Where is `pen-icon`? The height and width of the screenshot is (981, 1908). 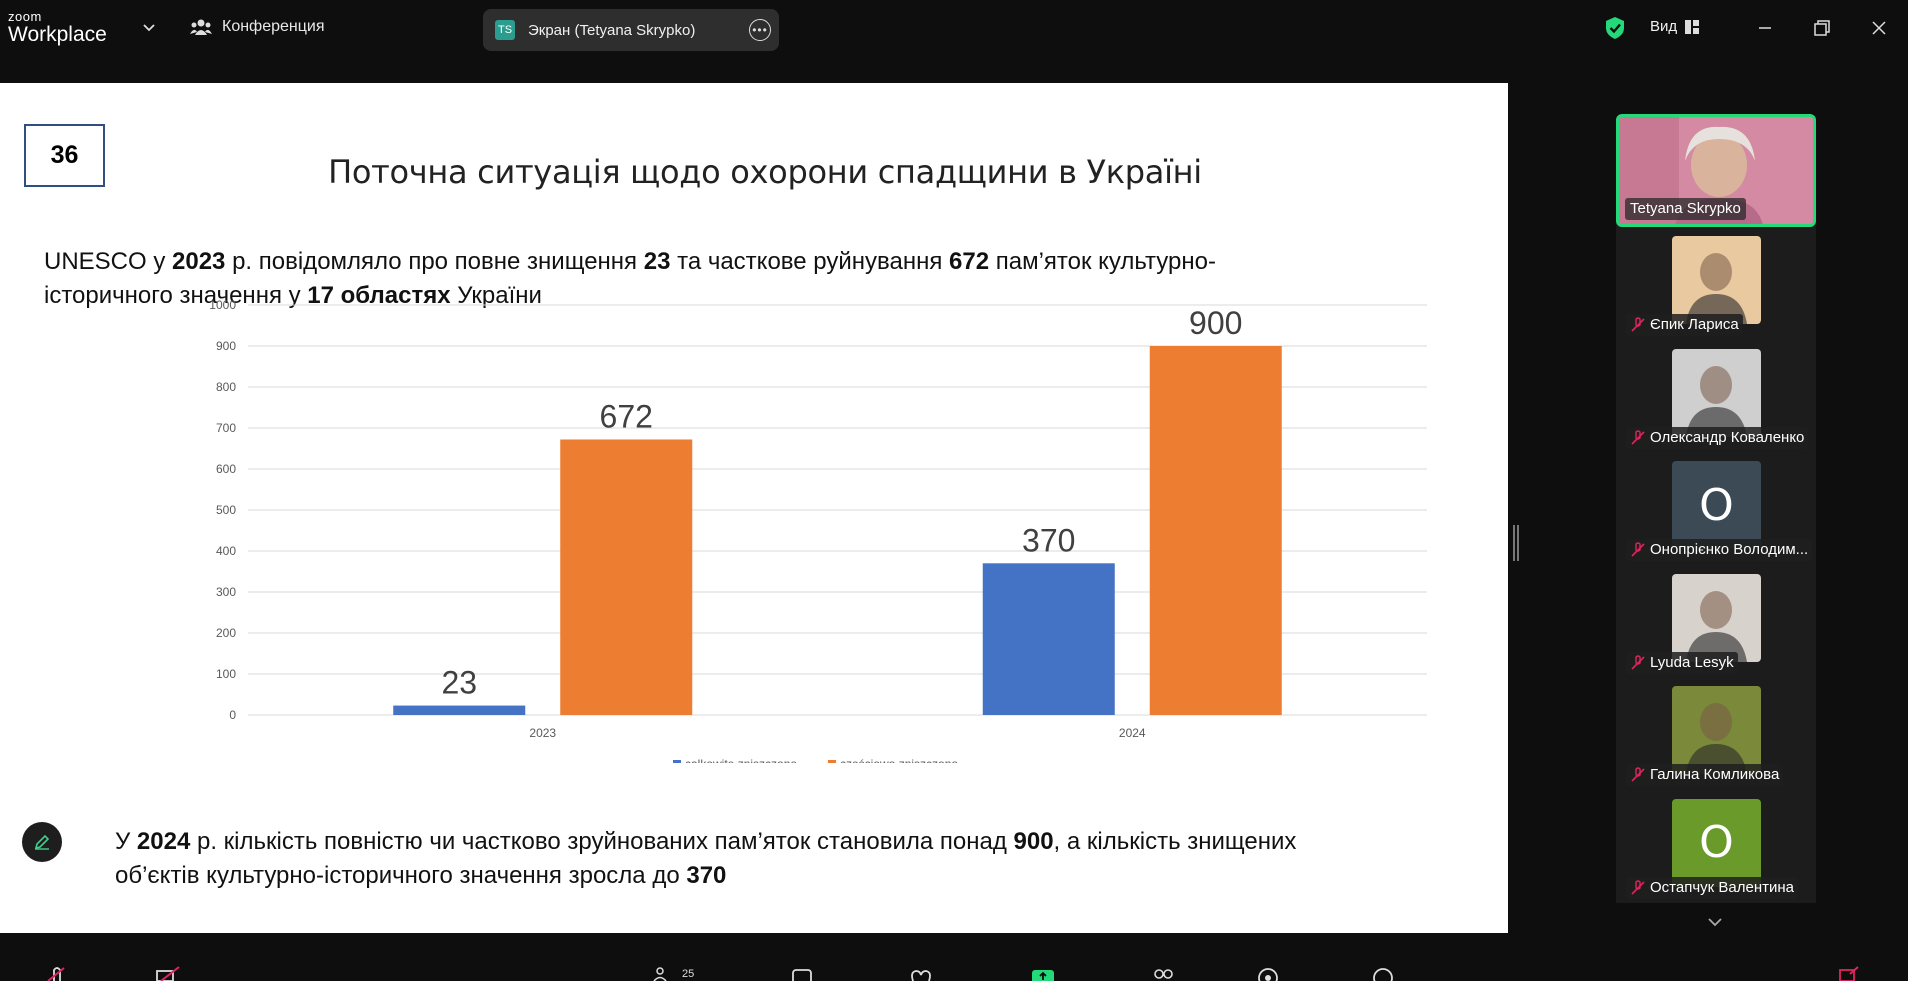
pen-icon is located at coordinates (42, 842).